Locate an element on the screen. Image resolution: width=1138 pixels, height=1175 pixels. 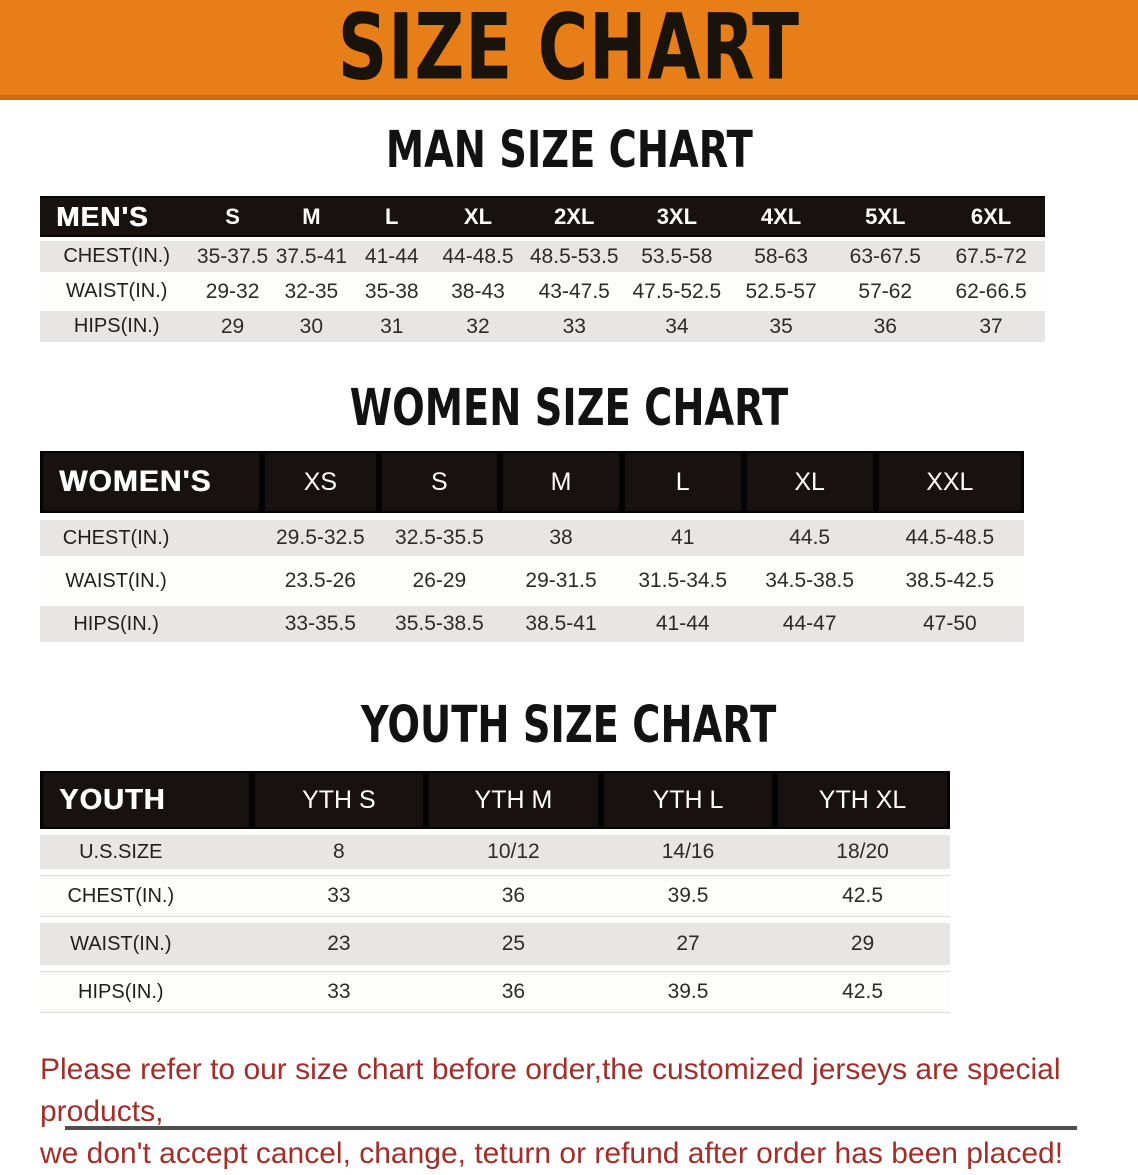
women-waist-value: 38.5-42.5 is located at coordinates (949, 581).